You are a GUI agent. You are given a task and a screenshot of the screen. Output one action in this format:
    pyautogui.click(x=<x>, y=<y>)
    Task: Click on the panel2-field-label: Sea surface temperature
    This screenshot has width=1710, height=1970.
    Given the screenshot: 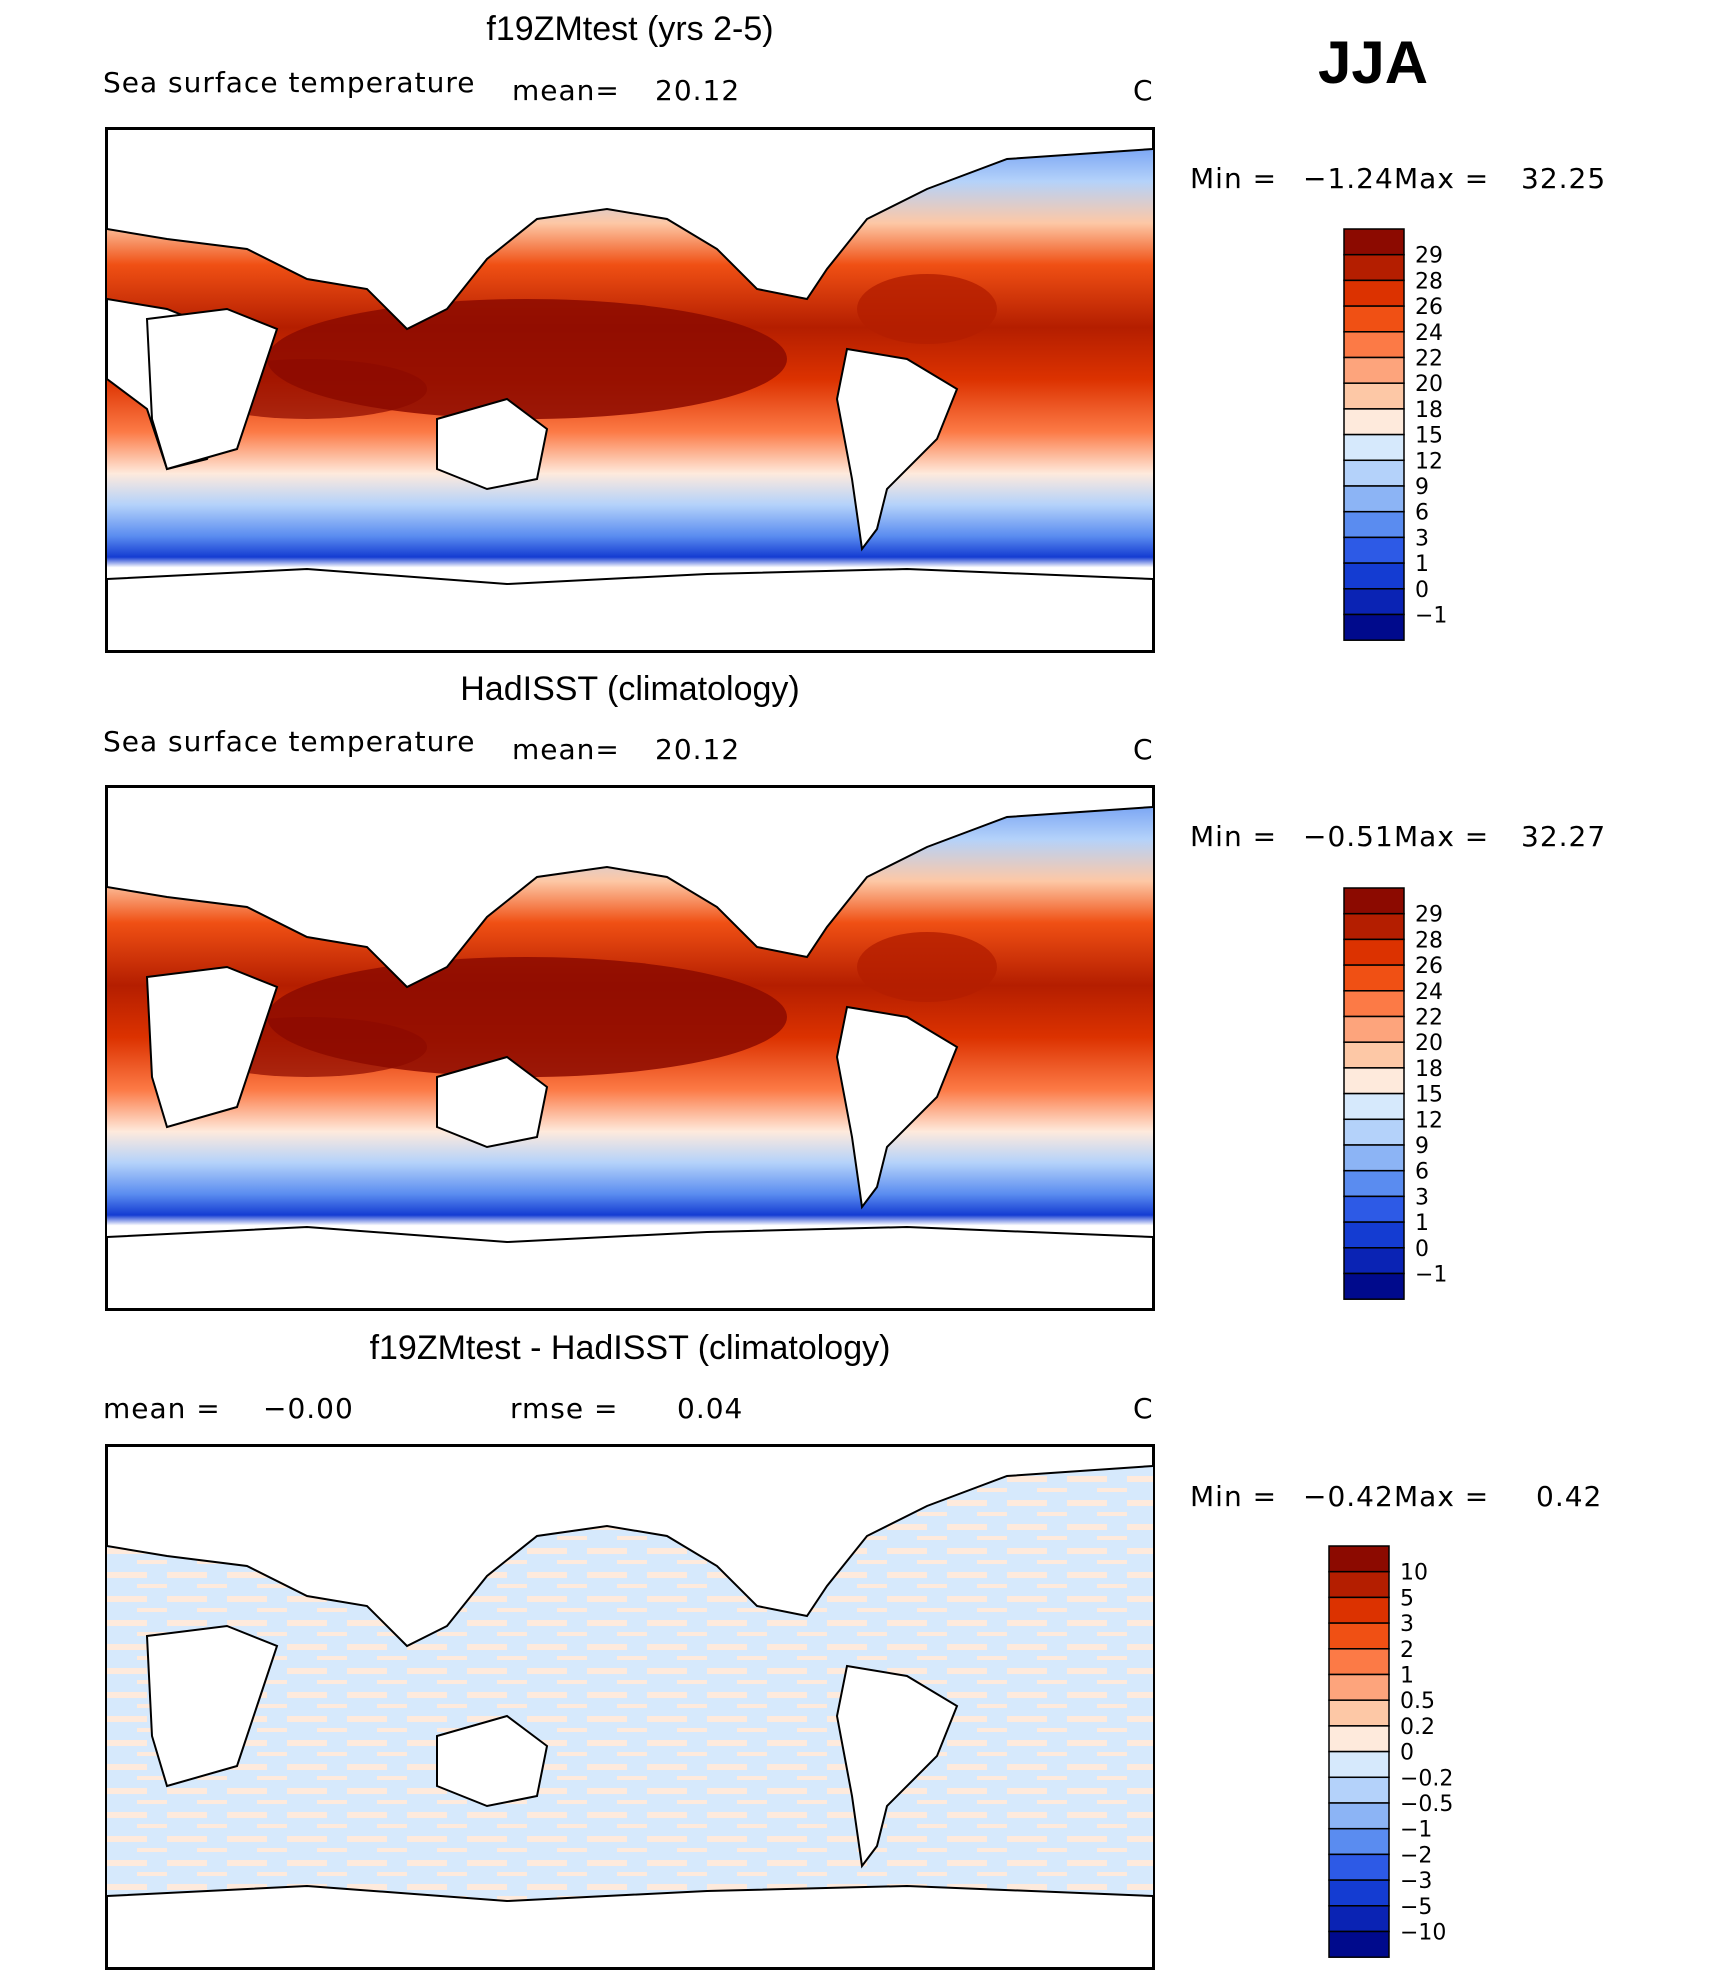 What is the action you would take?
    pyautogui.click(x=289, y=741)
    